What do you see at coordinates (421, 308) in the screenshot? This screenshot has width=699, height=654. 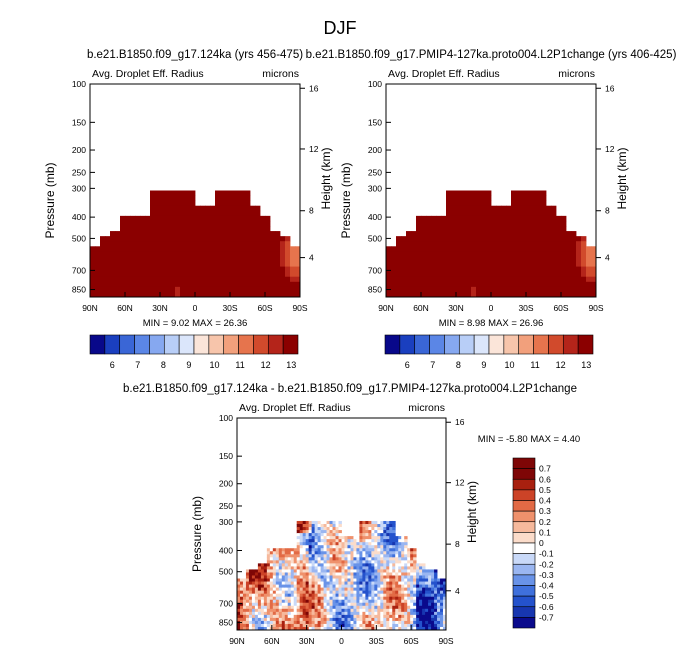 I see `x-tick-label: 60N` at bounding box center [421, 308].